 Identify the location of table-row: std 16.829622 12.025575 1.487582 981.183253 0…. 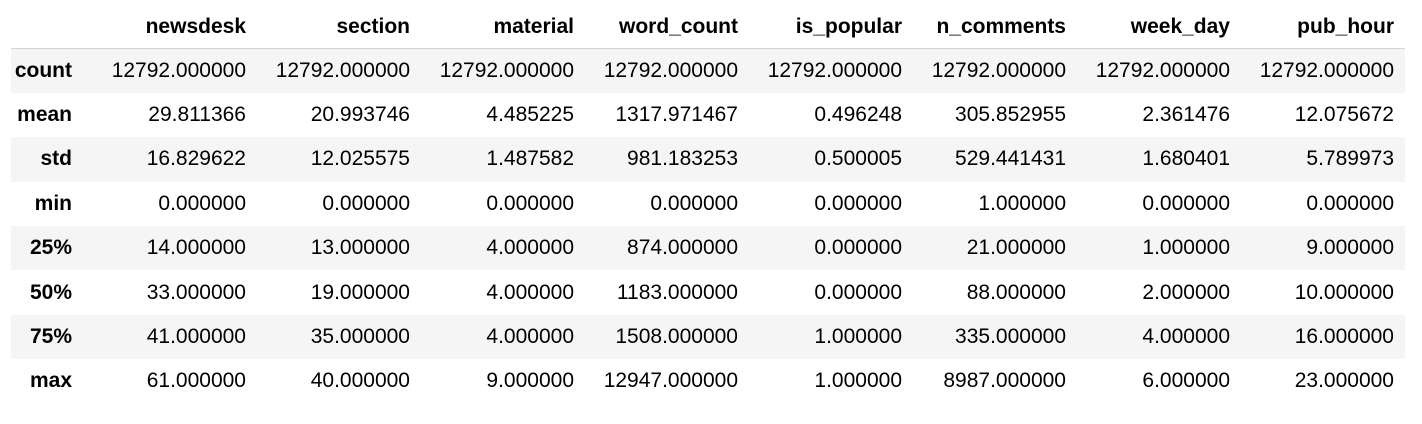
(708, 159).